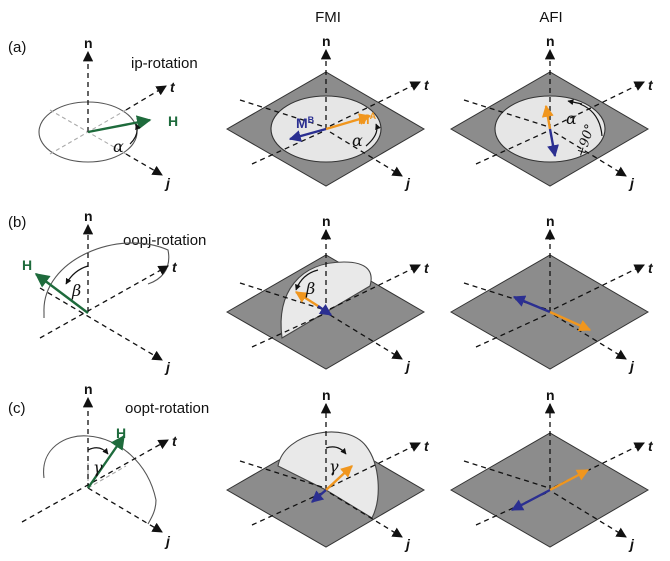  What do you see at coordinates (550, 17) in the screenshot?
I see `header-afi: AFI` at bounding box center [550, 17].